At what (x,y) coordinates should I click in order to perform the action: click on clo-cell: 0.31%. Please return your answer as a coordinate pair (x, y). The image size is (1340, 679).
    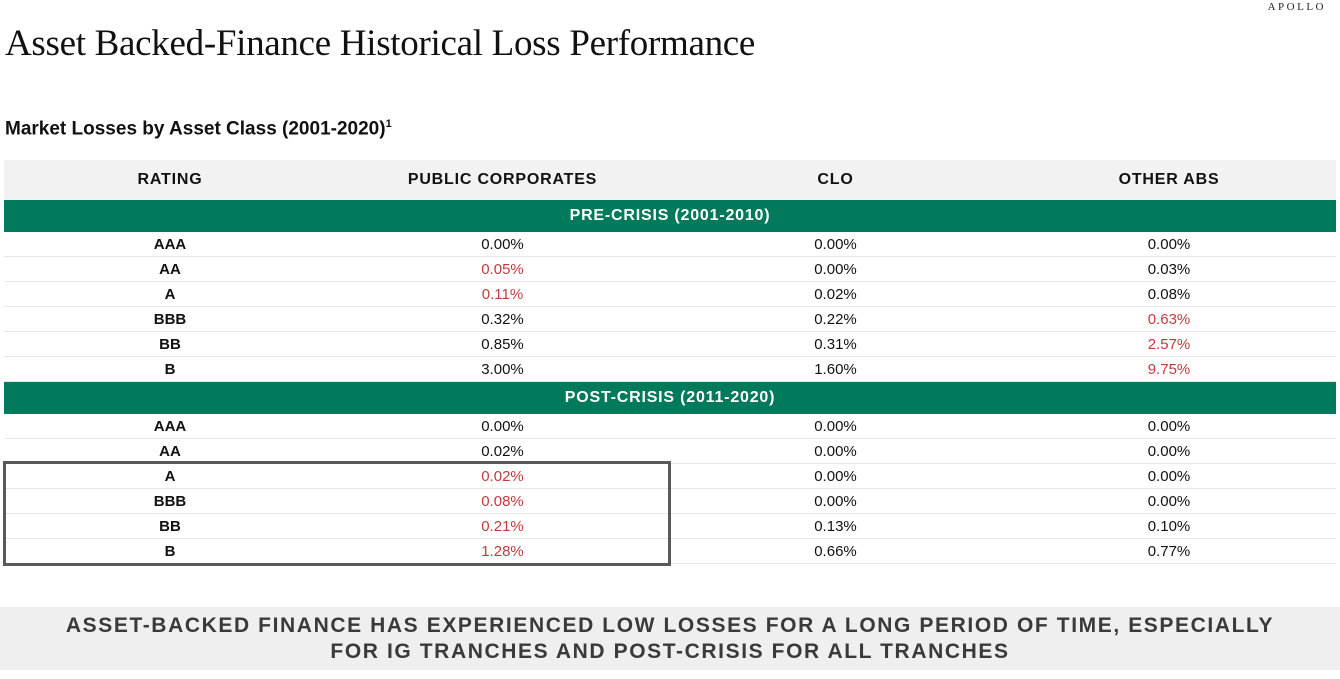
    Looking at the image, I should click on (835, 344).